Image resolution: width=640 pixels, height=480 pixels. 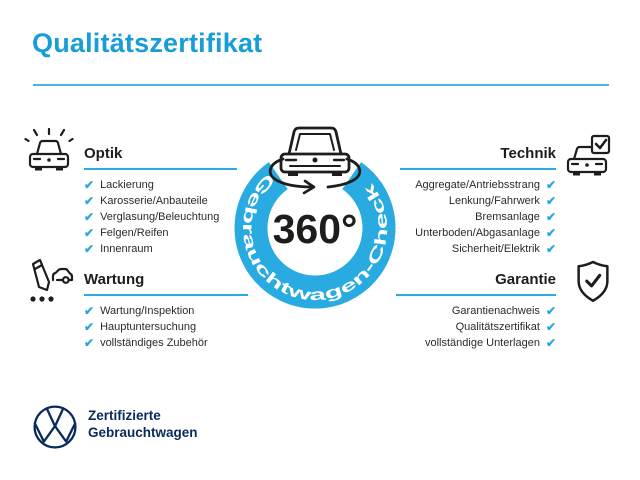 I want to click on ring-arc, so click(x=315, y=235).